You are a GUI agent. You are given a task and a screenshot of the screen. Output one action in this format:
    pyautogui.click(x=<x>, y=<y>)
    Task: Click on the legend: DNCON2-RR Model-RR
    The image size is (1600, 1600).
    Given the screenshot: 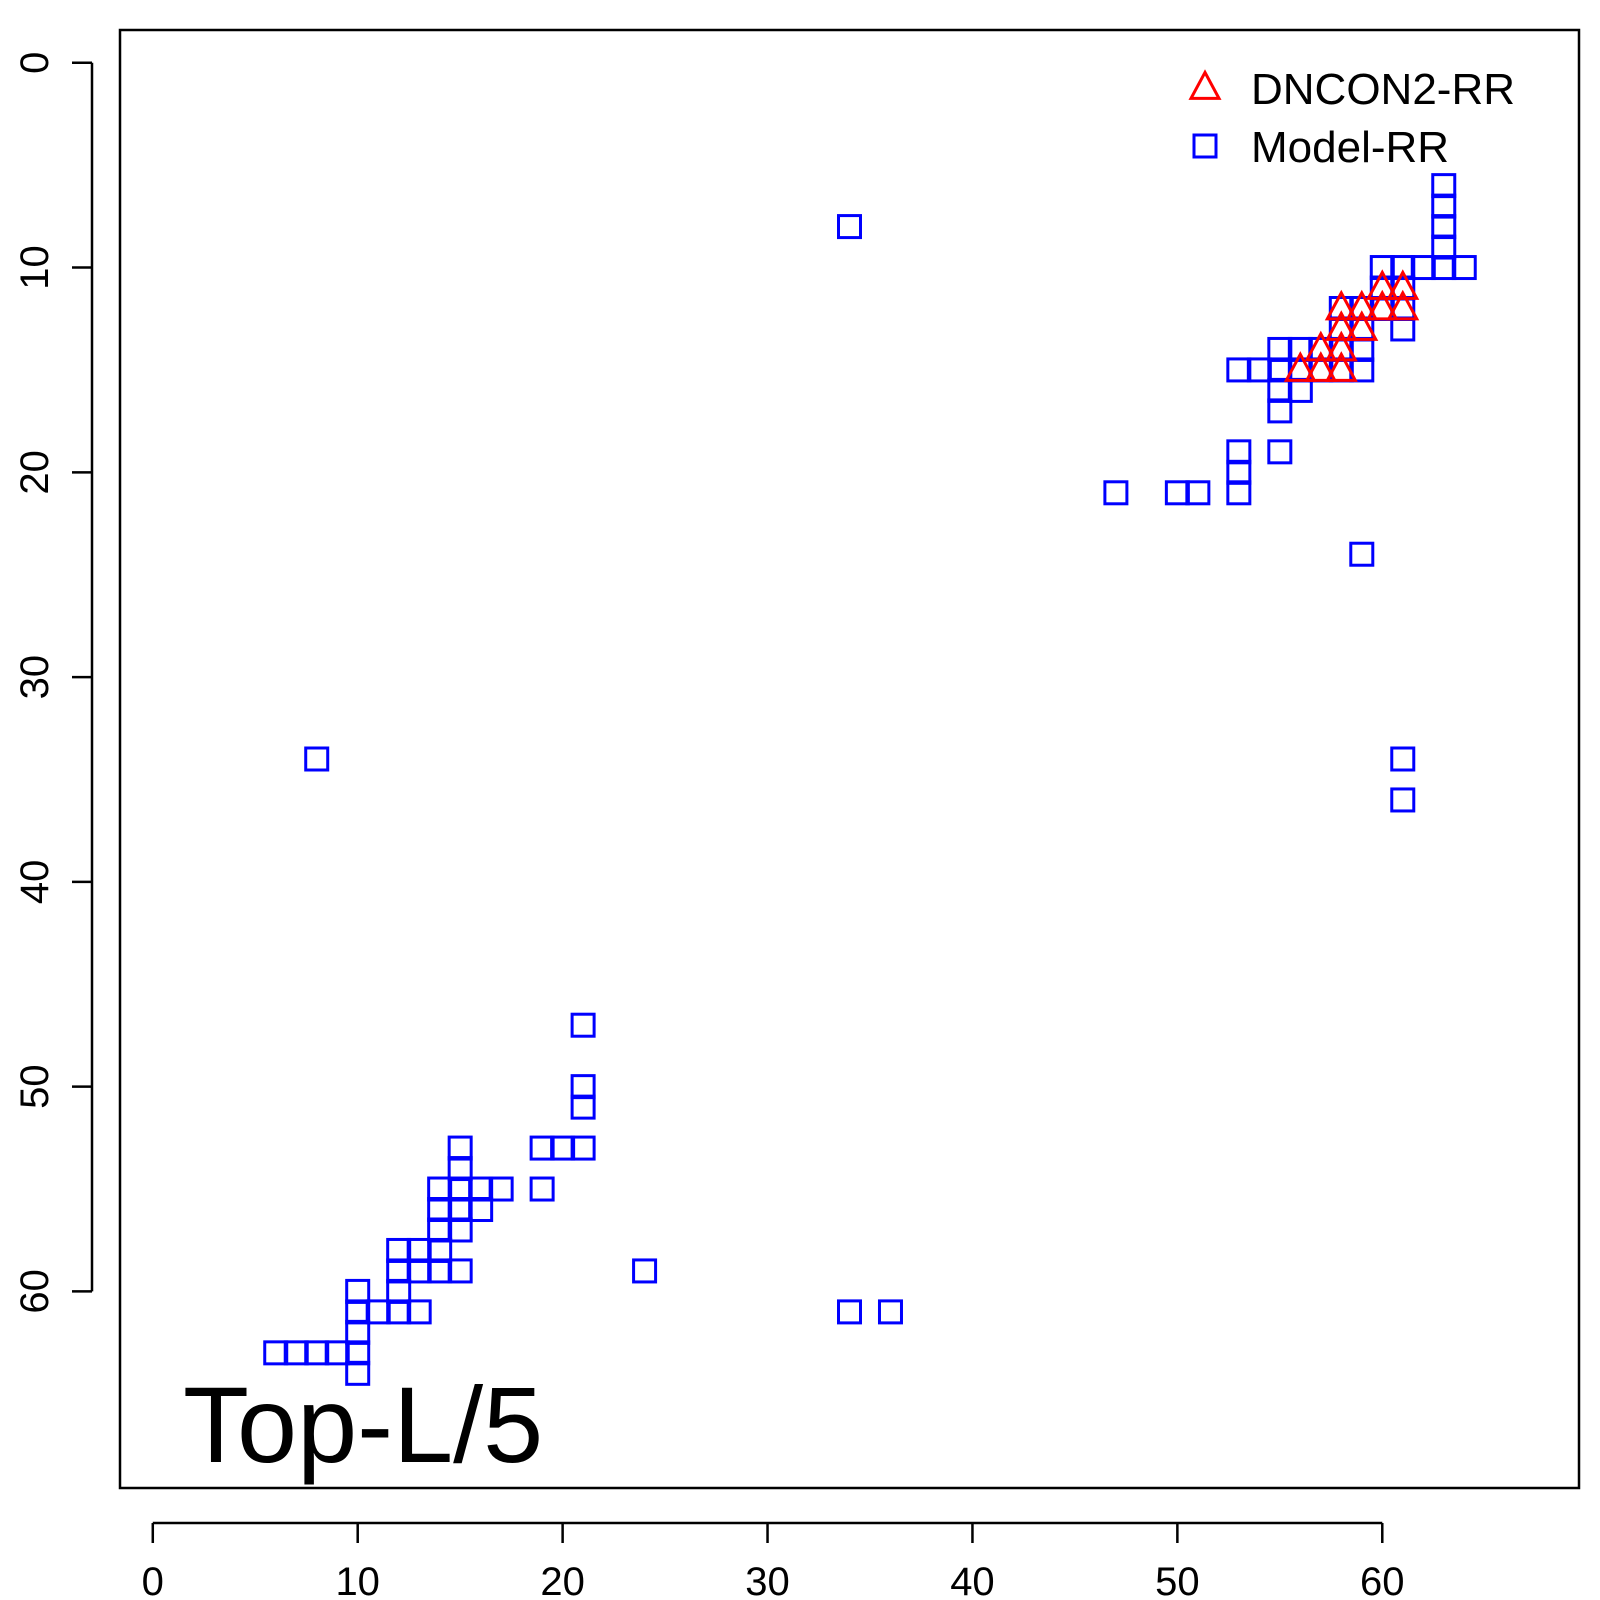 What is the action you would take?
    pyautogui.click(x=1351, y=118)
    